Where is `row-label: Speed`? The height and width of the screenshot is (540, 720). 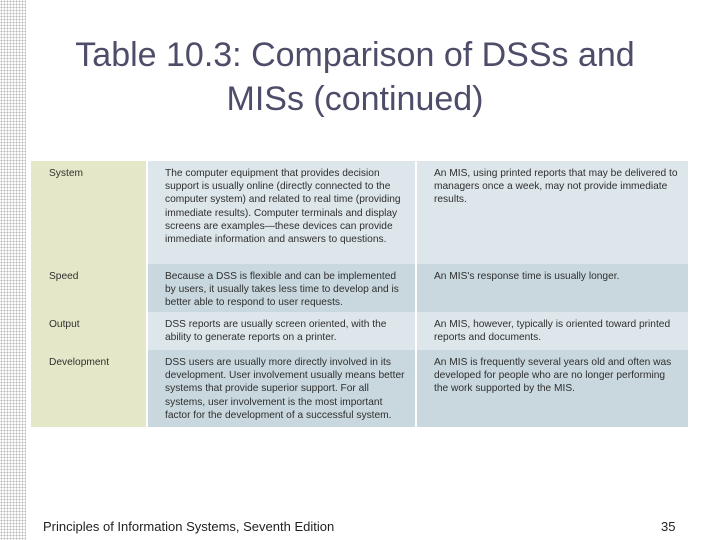 row-label: Speed is located at coordinates (89, 288).